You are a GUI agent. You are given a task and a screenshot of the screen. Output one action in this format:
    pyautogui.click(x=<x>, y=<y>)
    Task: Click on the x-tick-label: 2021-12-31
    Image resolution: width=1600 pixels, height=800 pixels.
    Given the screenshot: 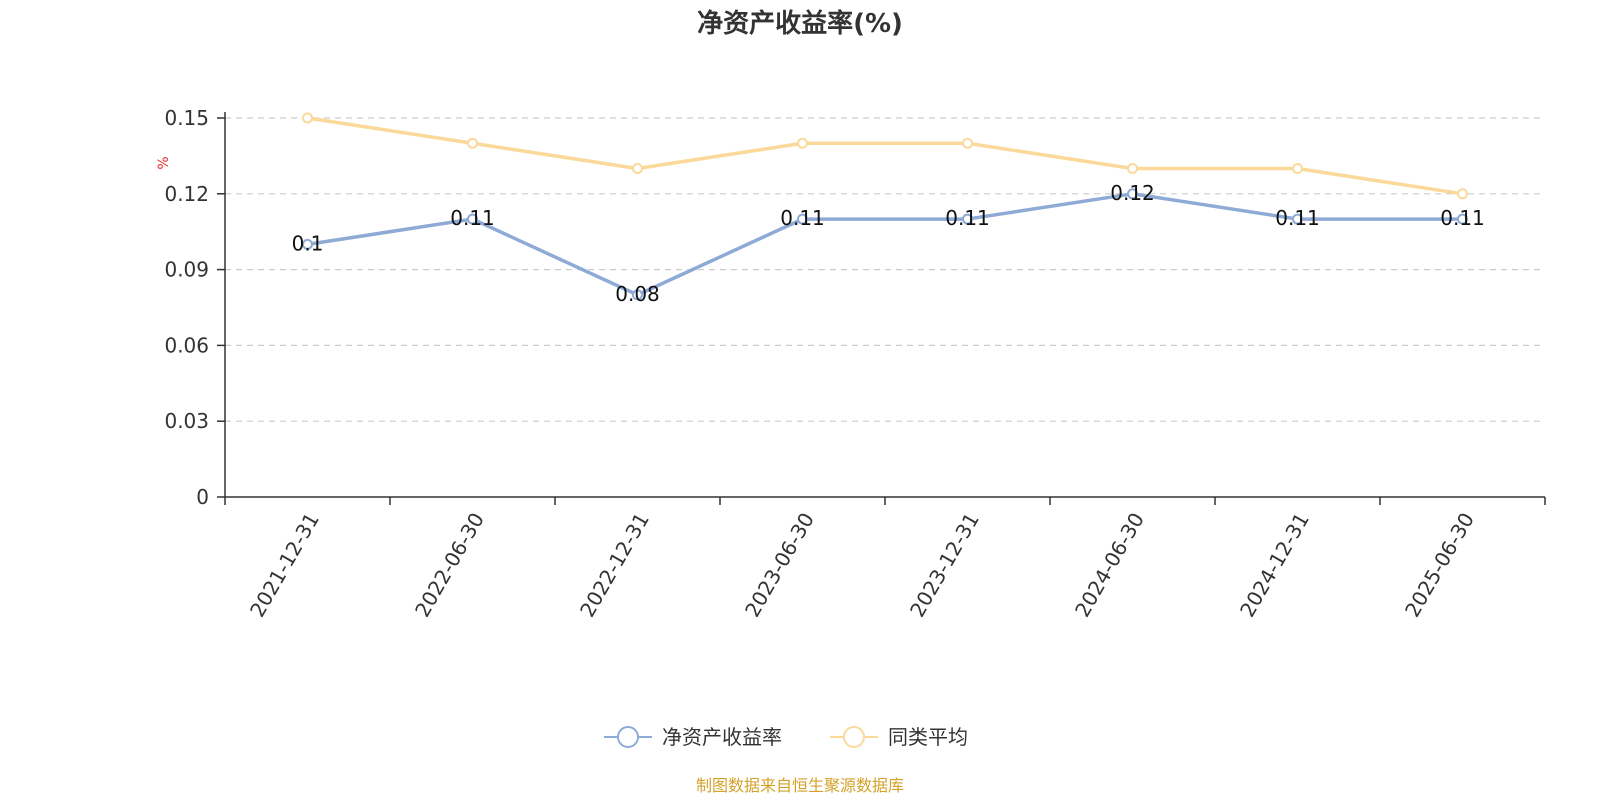 What is the action you would take?
    pyautogui.click(x=284, y=565)
    